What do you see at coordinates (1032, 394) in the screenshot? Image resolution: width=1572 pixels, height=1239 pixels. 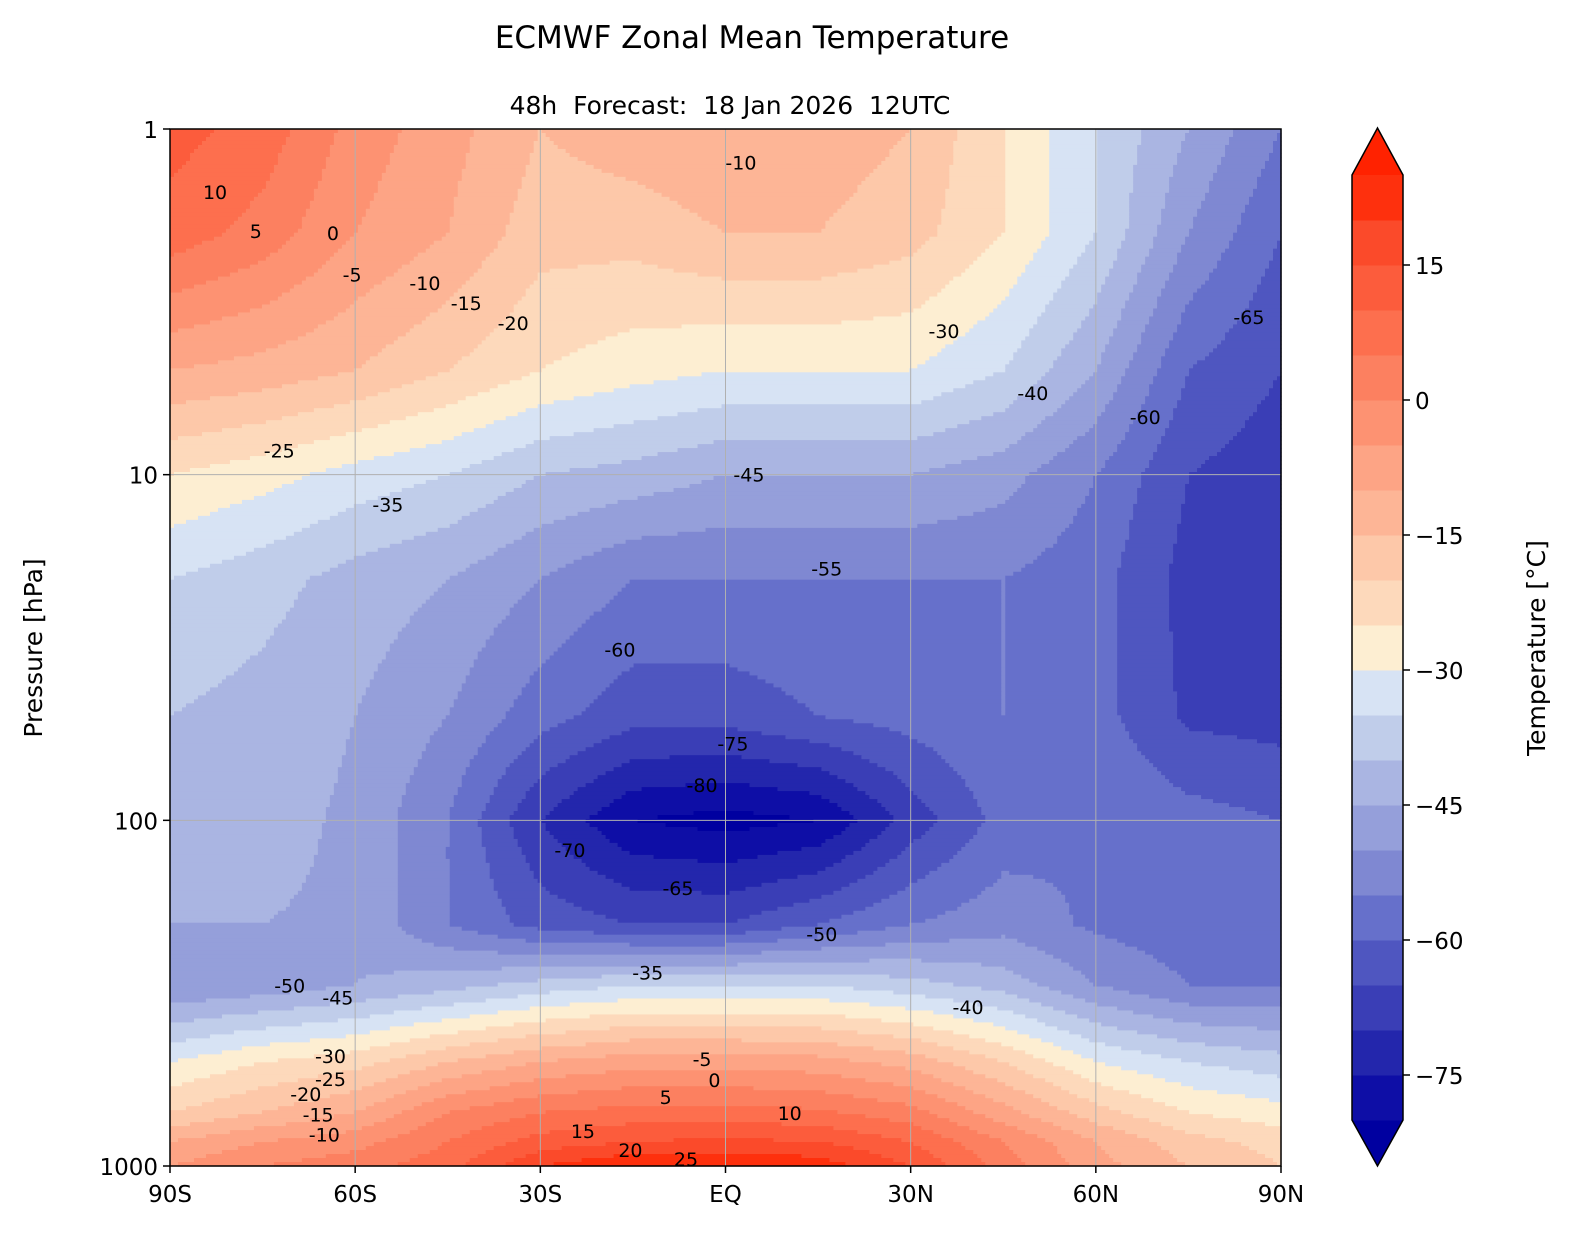 I see `contour-label: -40` at bounding box center [1032, 394].